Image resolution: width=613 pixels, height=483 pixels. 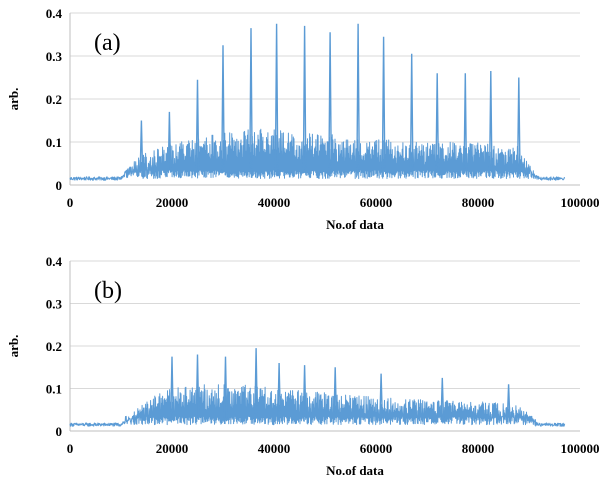 I want to click on panel-label: (a), so click(x=107, y=43).